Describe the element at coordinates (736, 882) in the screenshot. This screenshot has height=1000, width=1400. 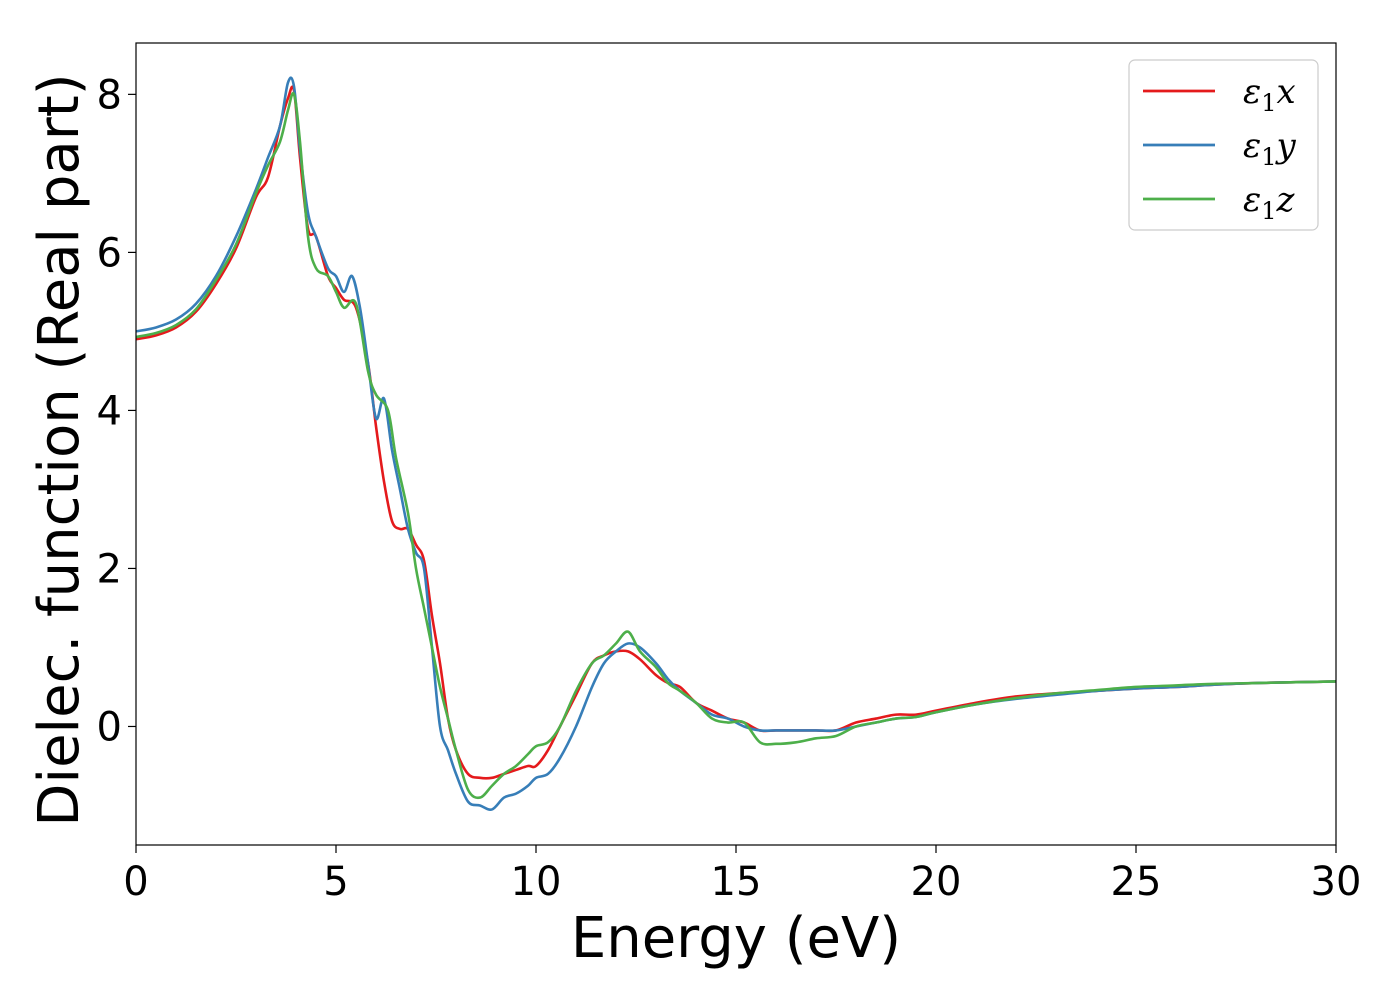
I see `x-tick-label: 15` at that location.